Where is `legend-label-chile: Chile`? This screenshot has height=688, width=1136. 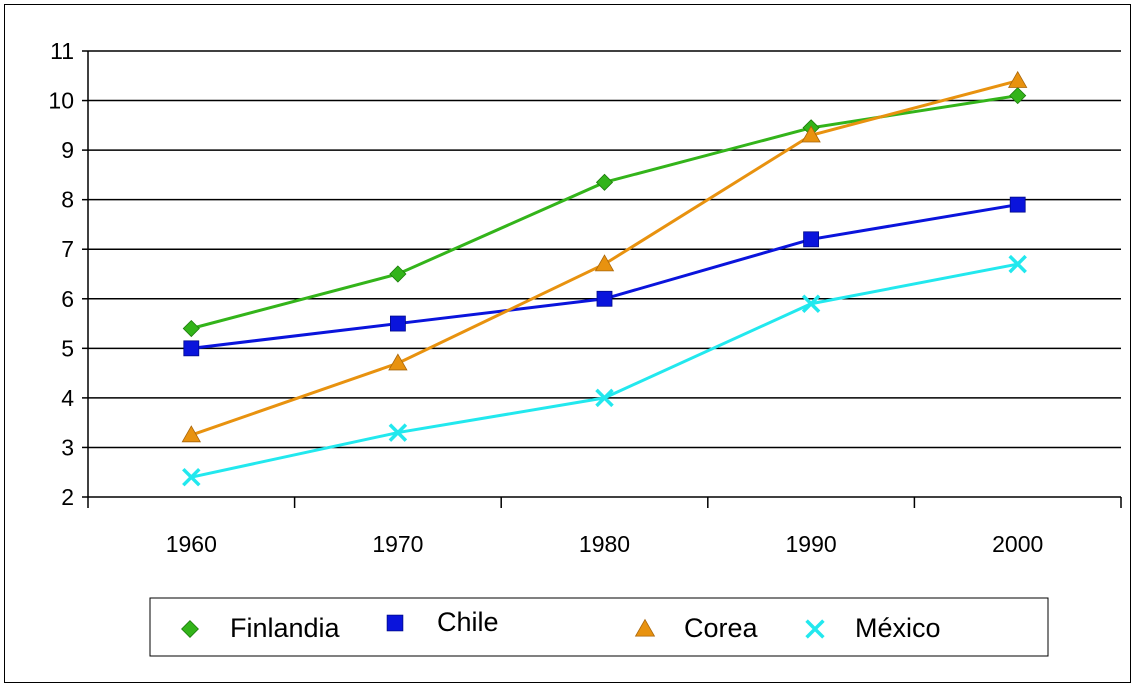 legend-label-chile: Chile is located at coordinates (468, 622).